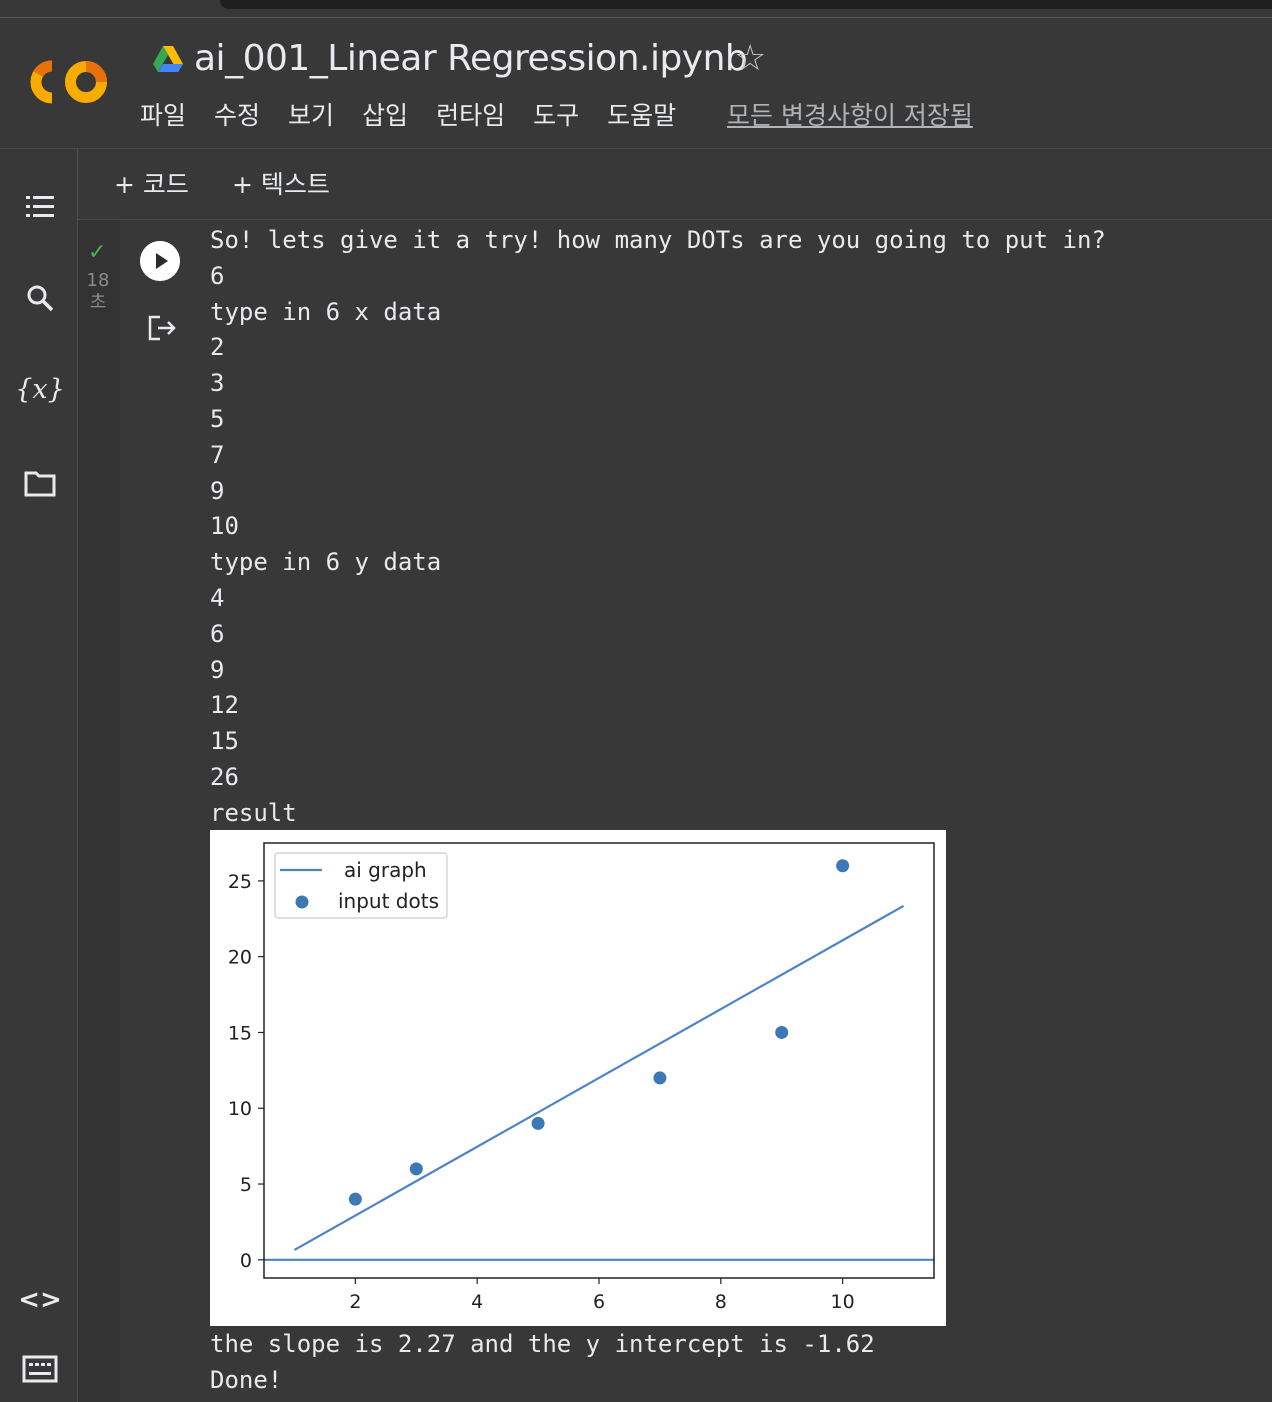 This screenshot has height=1402, width=1272. What do you see at coordinates (40, 1300) in the screenshot?
I see `code-snippets-icon: <>` at bounding box center [40, 1300].